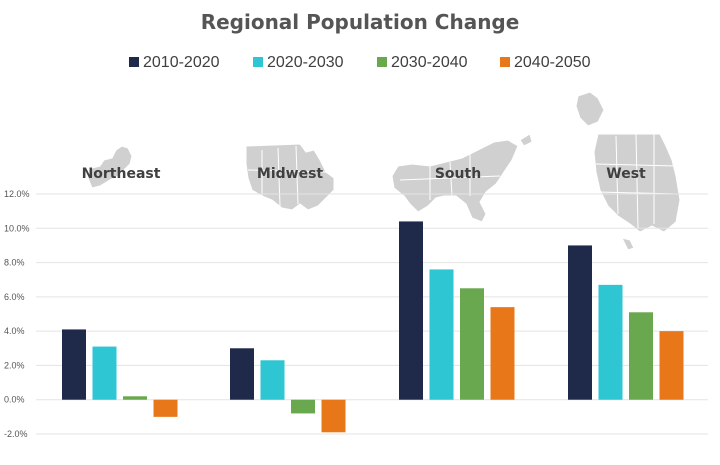 The image size is (720, 465). What do you see at coordinates (290, 174) in the screenshot?
I see `region-label: Midwest` at bounding box center [290, 174].